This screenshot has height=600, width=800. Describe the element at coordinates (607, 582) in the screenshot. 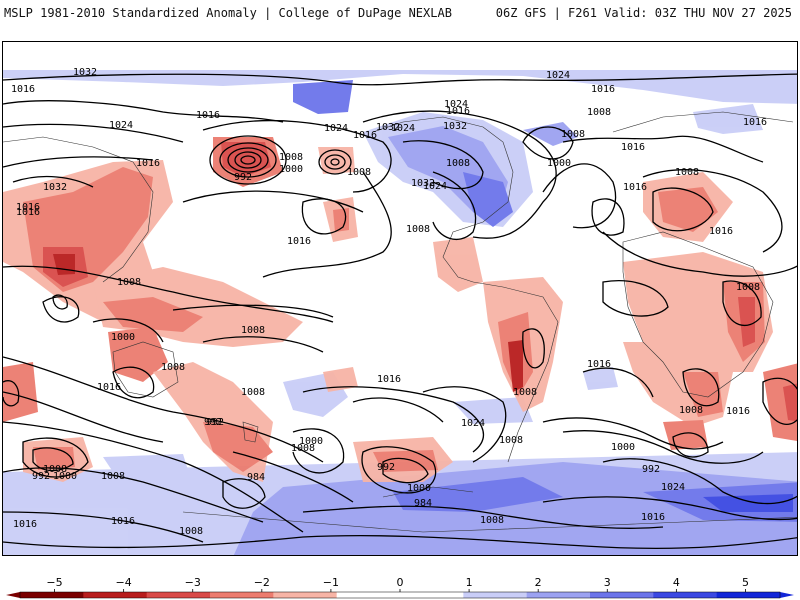

I see `colorbar-tick-label: 3` at that location.